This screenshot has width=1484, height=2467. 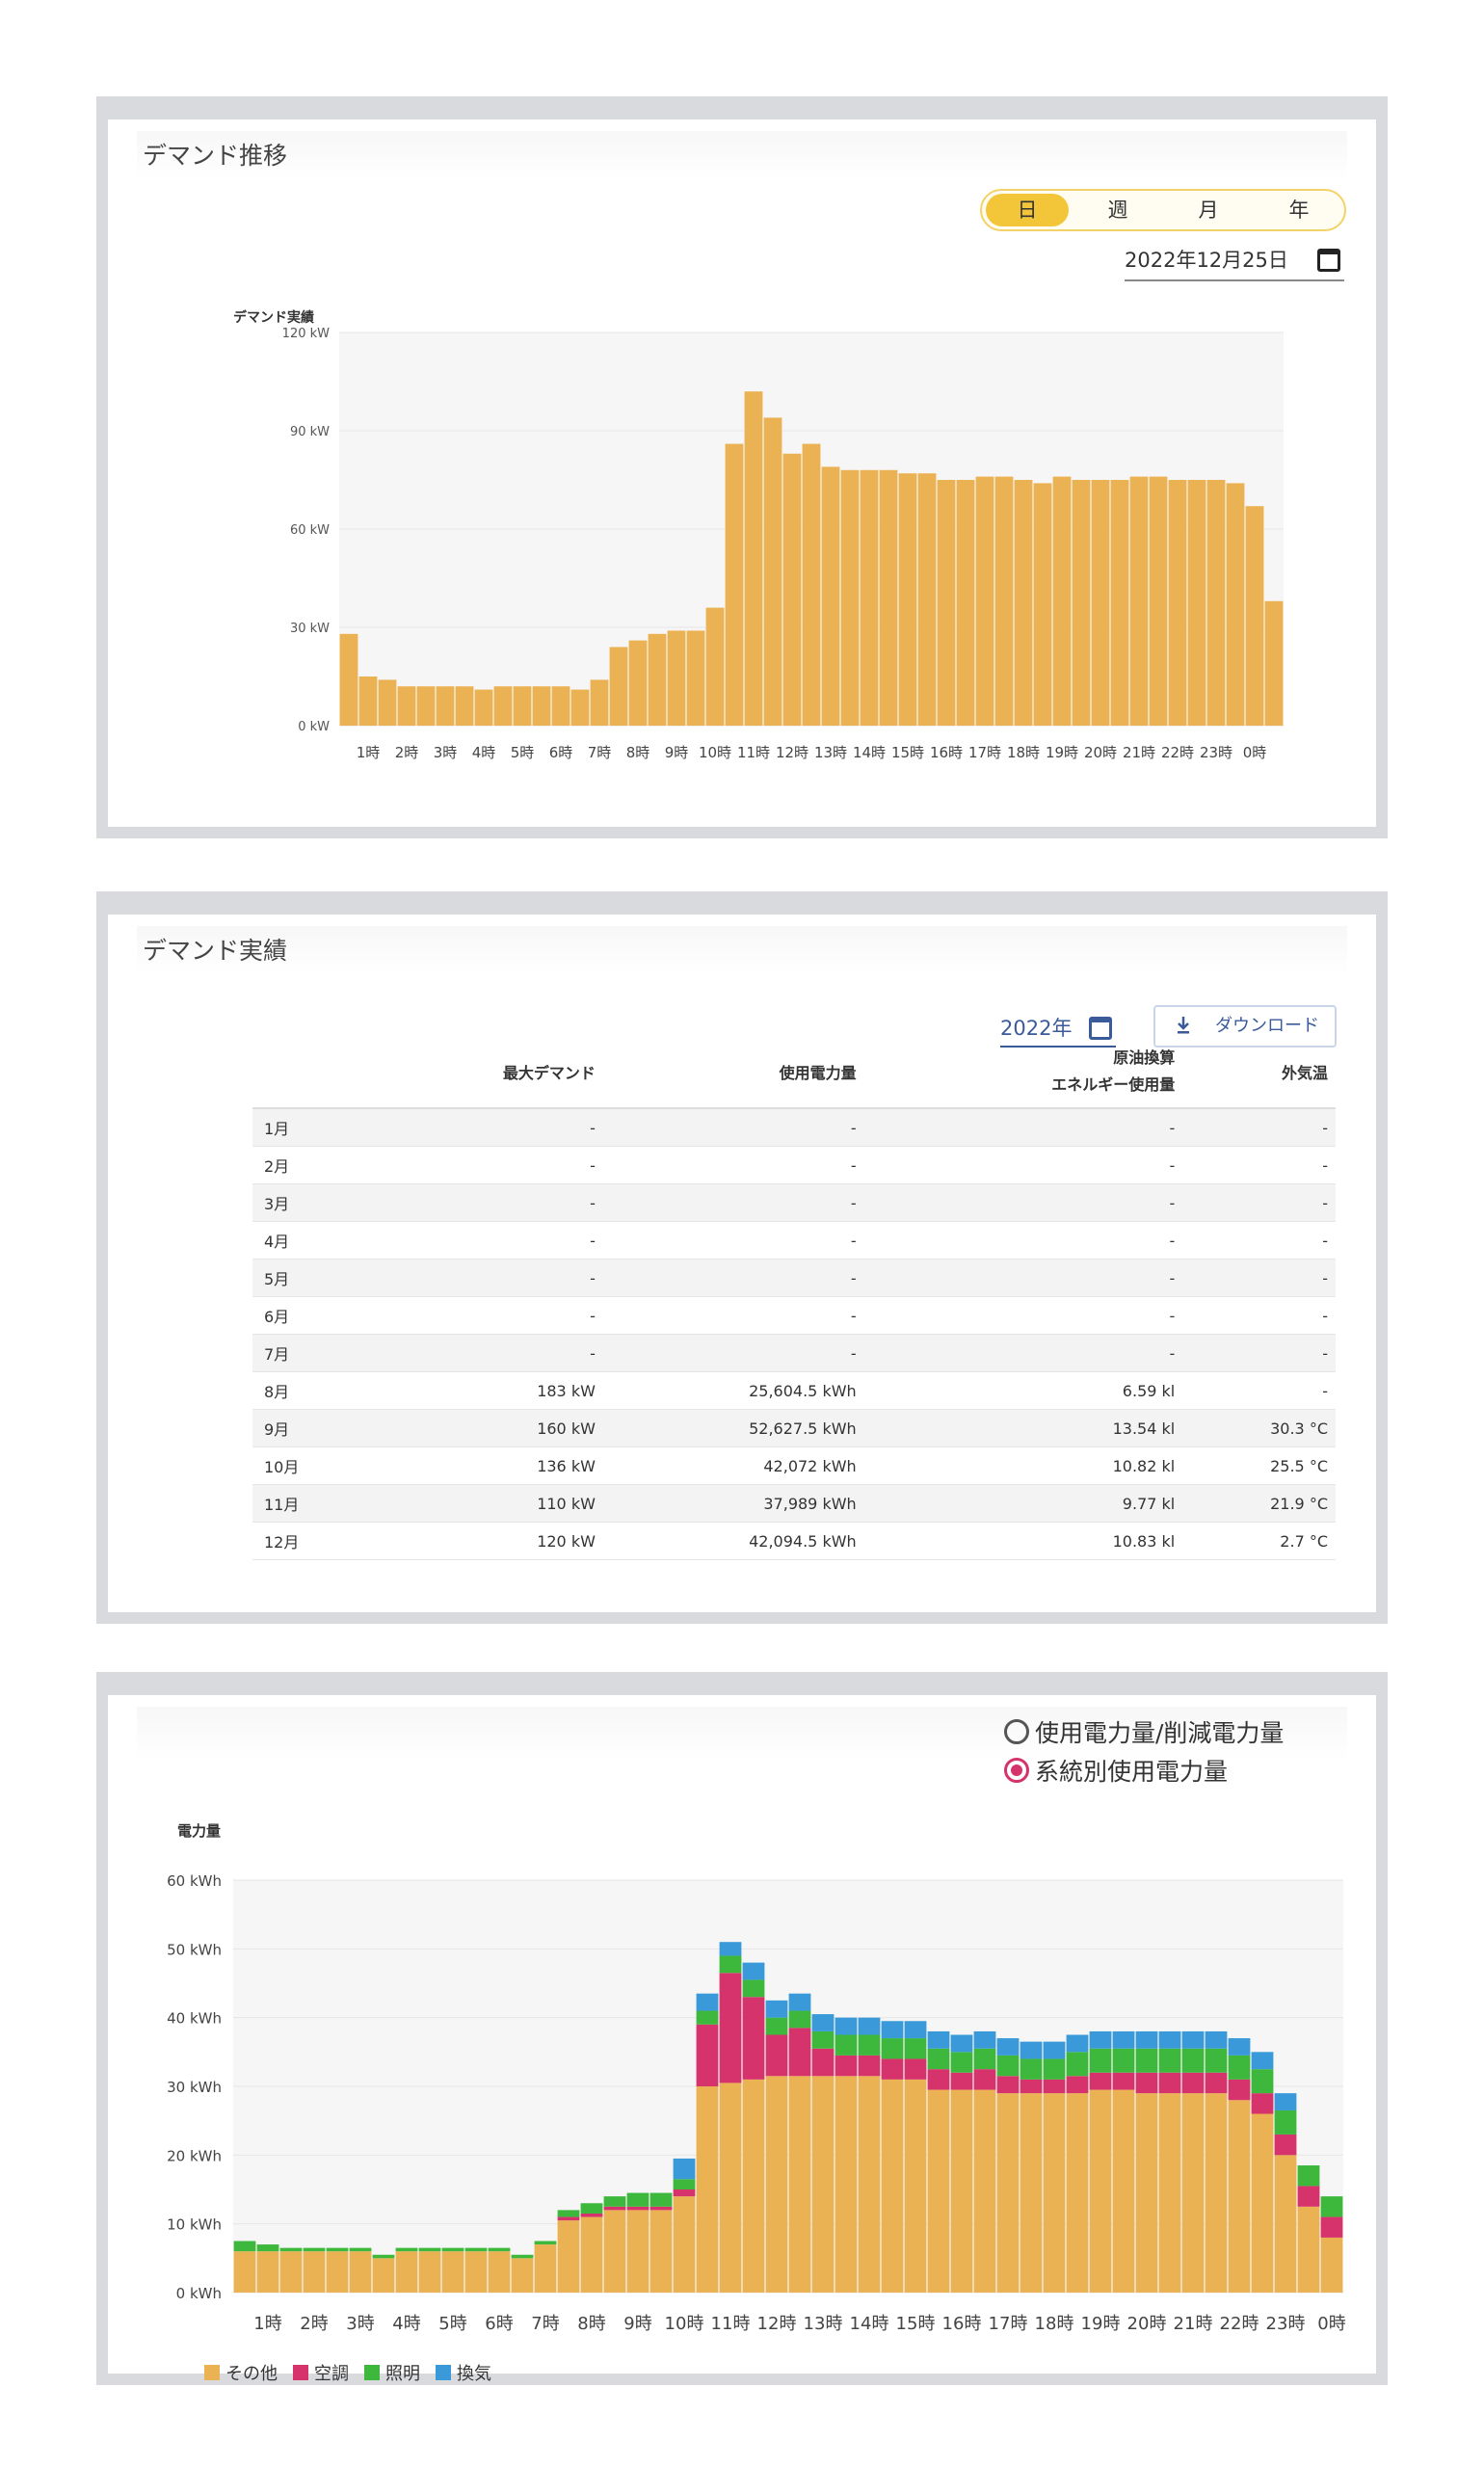 I want to click on legend-other: その他, so click(x=241, y=2372).